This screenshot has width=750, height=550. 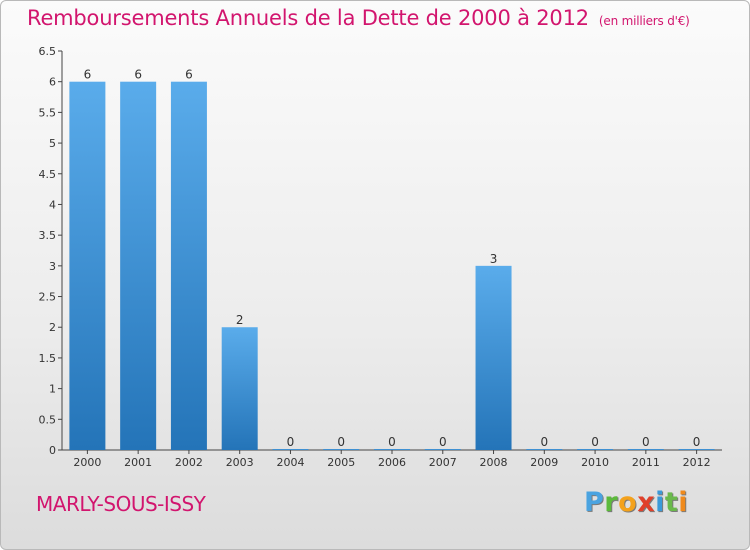 What do you see at coordinates (48, 419) in the screenshot?
I see `y-tick-label: 0.5` at bounding box center [48, 419].